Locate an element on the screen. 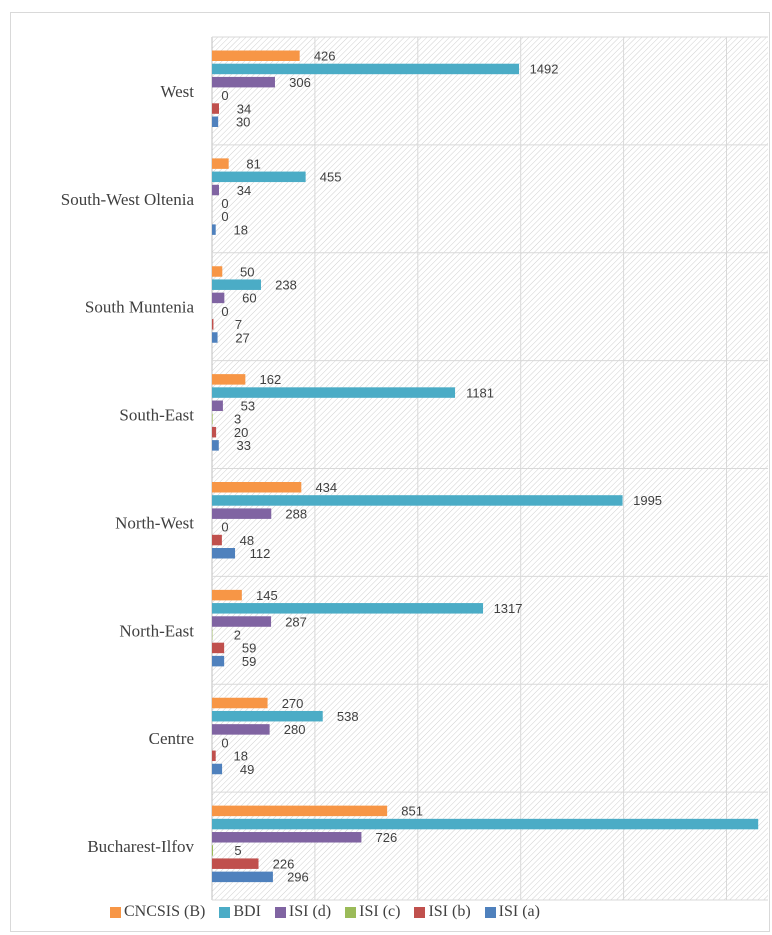 This screenshot has width=772, height=935. data-label: 1995 is located at coordinates (647, 500).